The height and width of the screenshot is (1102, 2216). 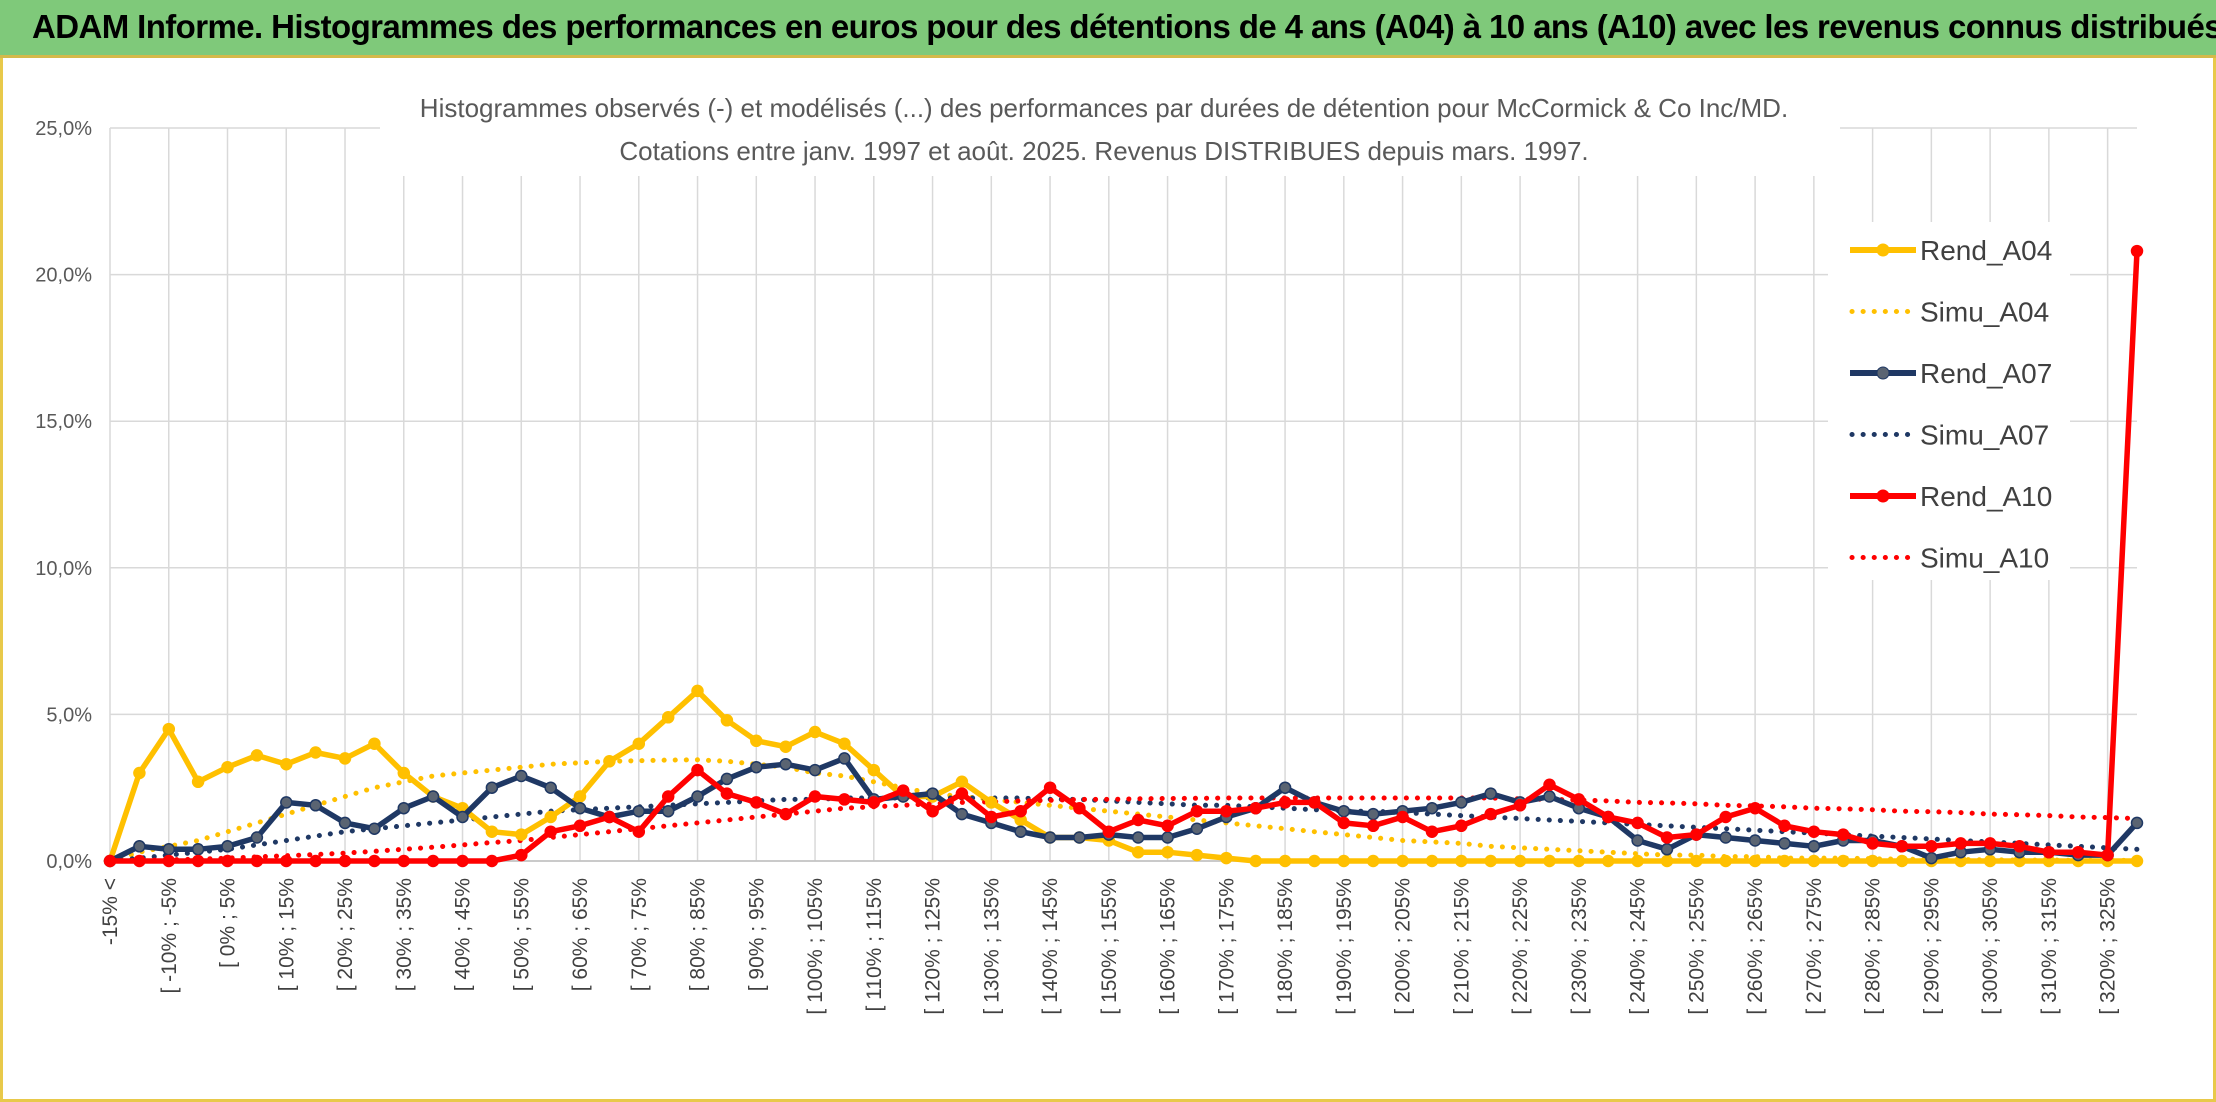 I want to click on x-tick-label: [ 100% ; 105%, so click(x=815, y=946).